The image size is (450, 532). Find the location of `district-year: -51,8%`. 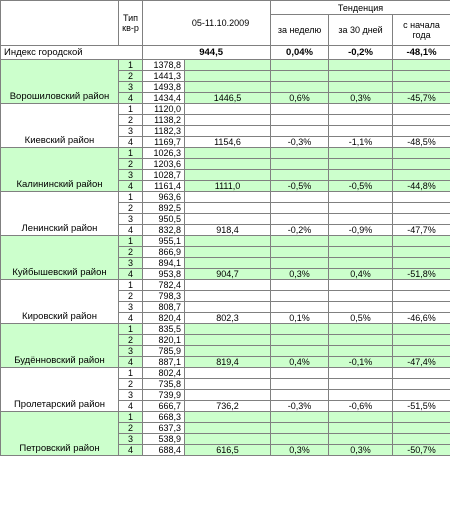

district-year: -51,8% is located at coordinates (421, 274).